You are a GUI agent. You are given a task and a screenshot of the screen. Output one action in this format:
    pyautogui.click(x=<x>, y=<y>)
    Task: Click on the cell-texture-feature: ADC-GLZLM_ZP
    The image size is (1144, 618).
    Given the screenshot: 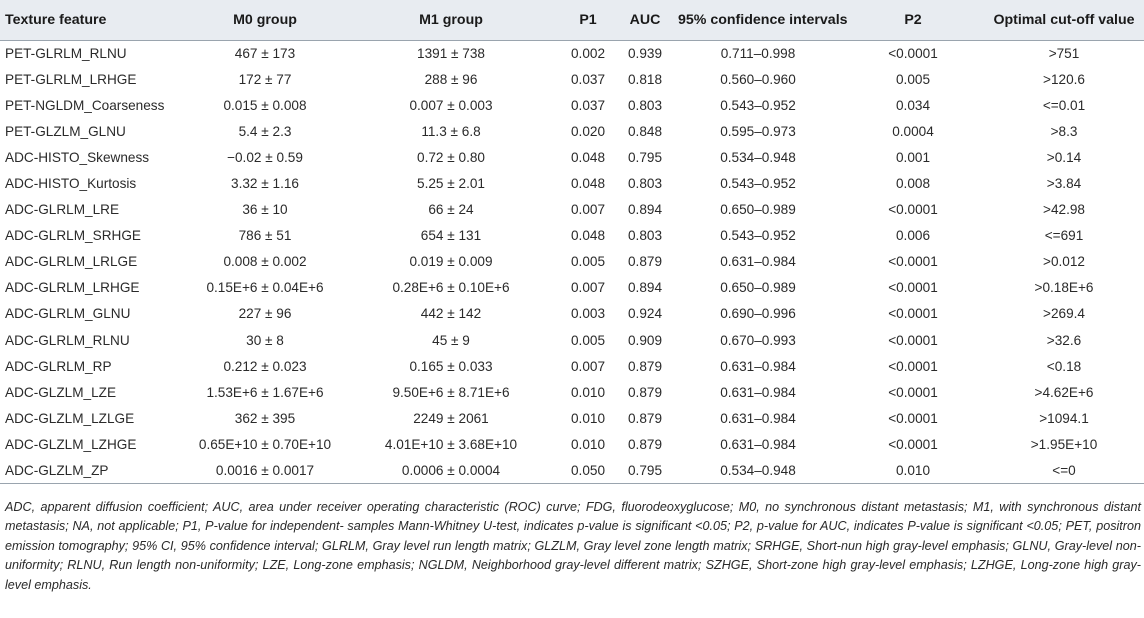 What is the action you would take?
    pyautogui.click(x=94, y=471)
    